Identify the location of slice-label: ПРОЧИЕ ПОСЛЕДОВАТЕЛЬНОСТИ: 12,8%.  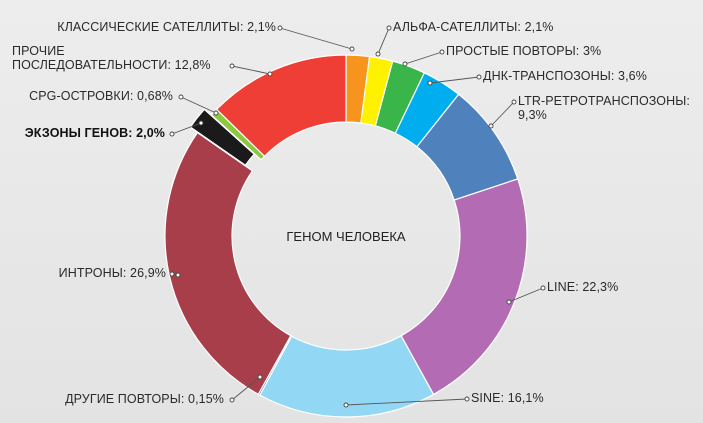
(111, 58).